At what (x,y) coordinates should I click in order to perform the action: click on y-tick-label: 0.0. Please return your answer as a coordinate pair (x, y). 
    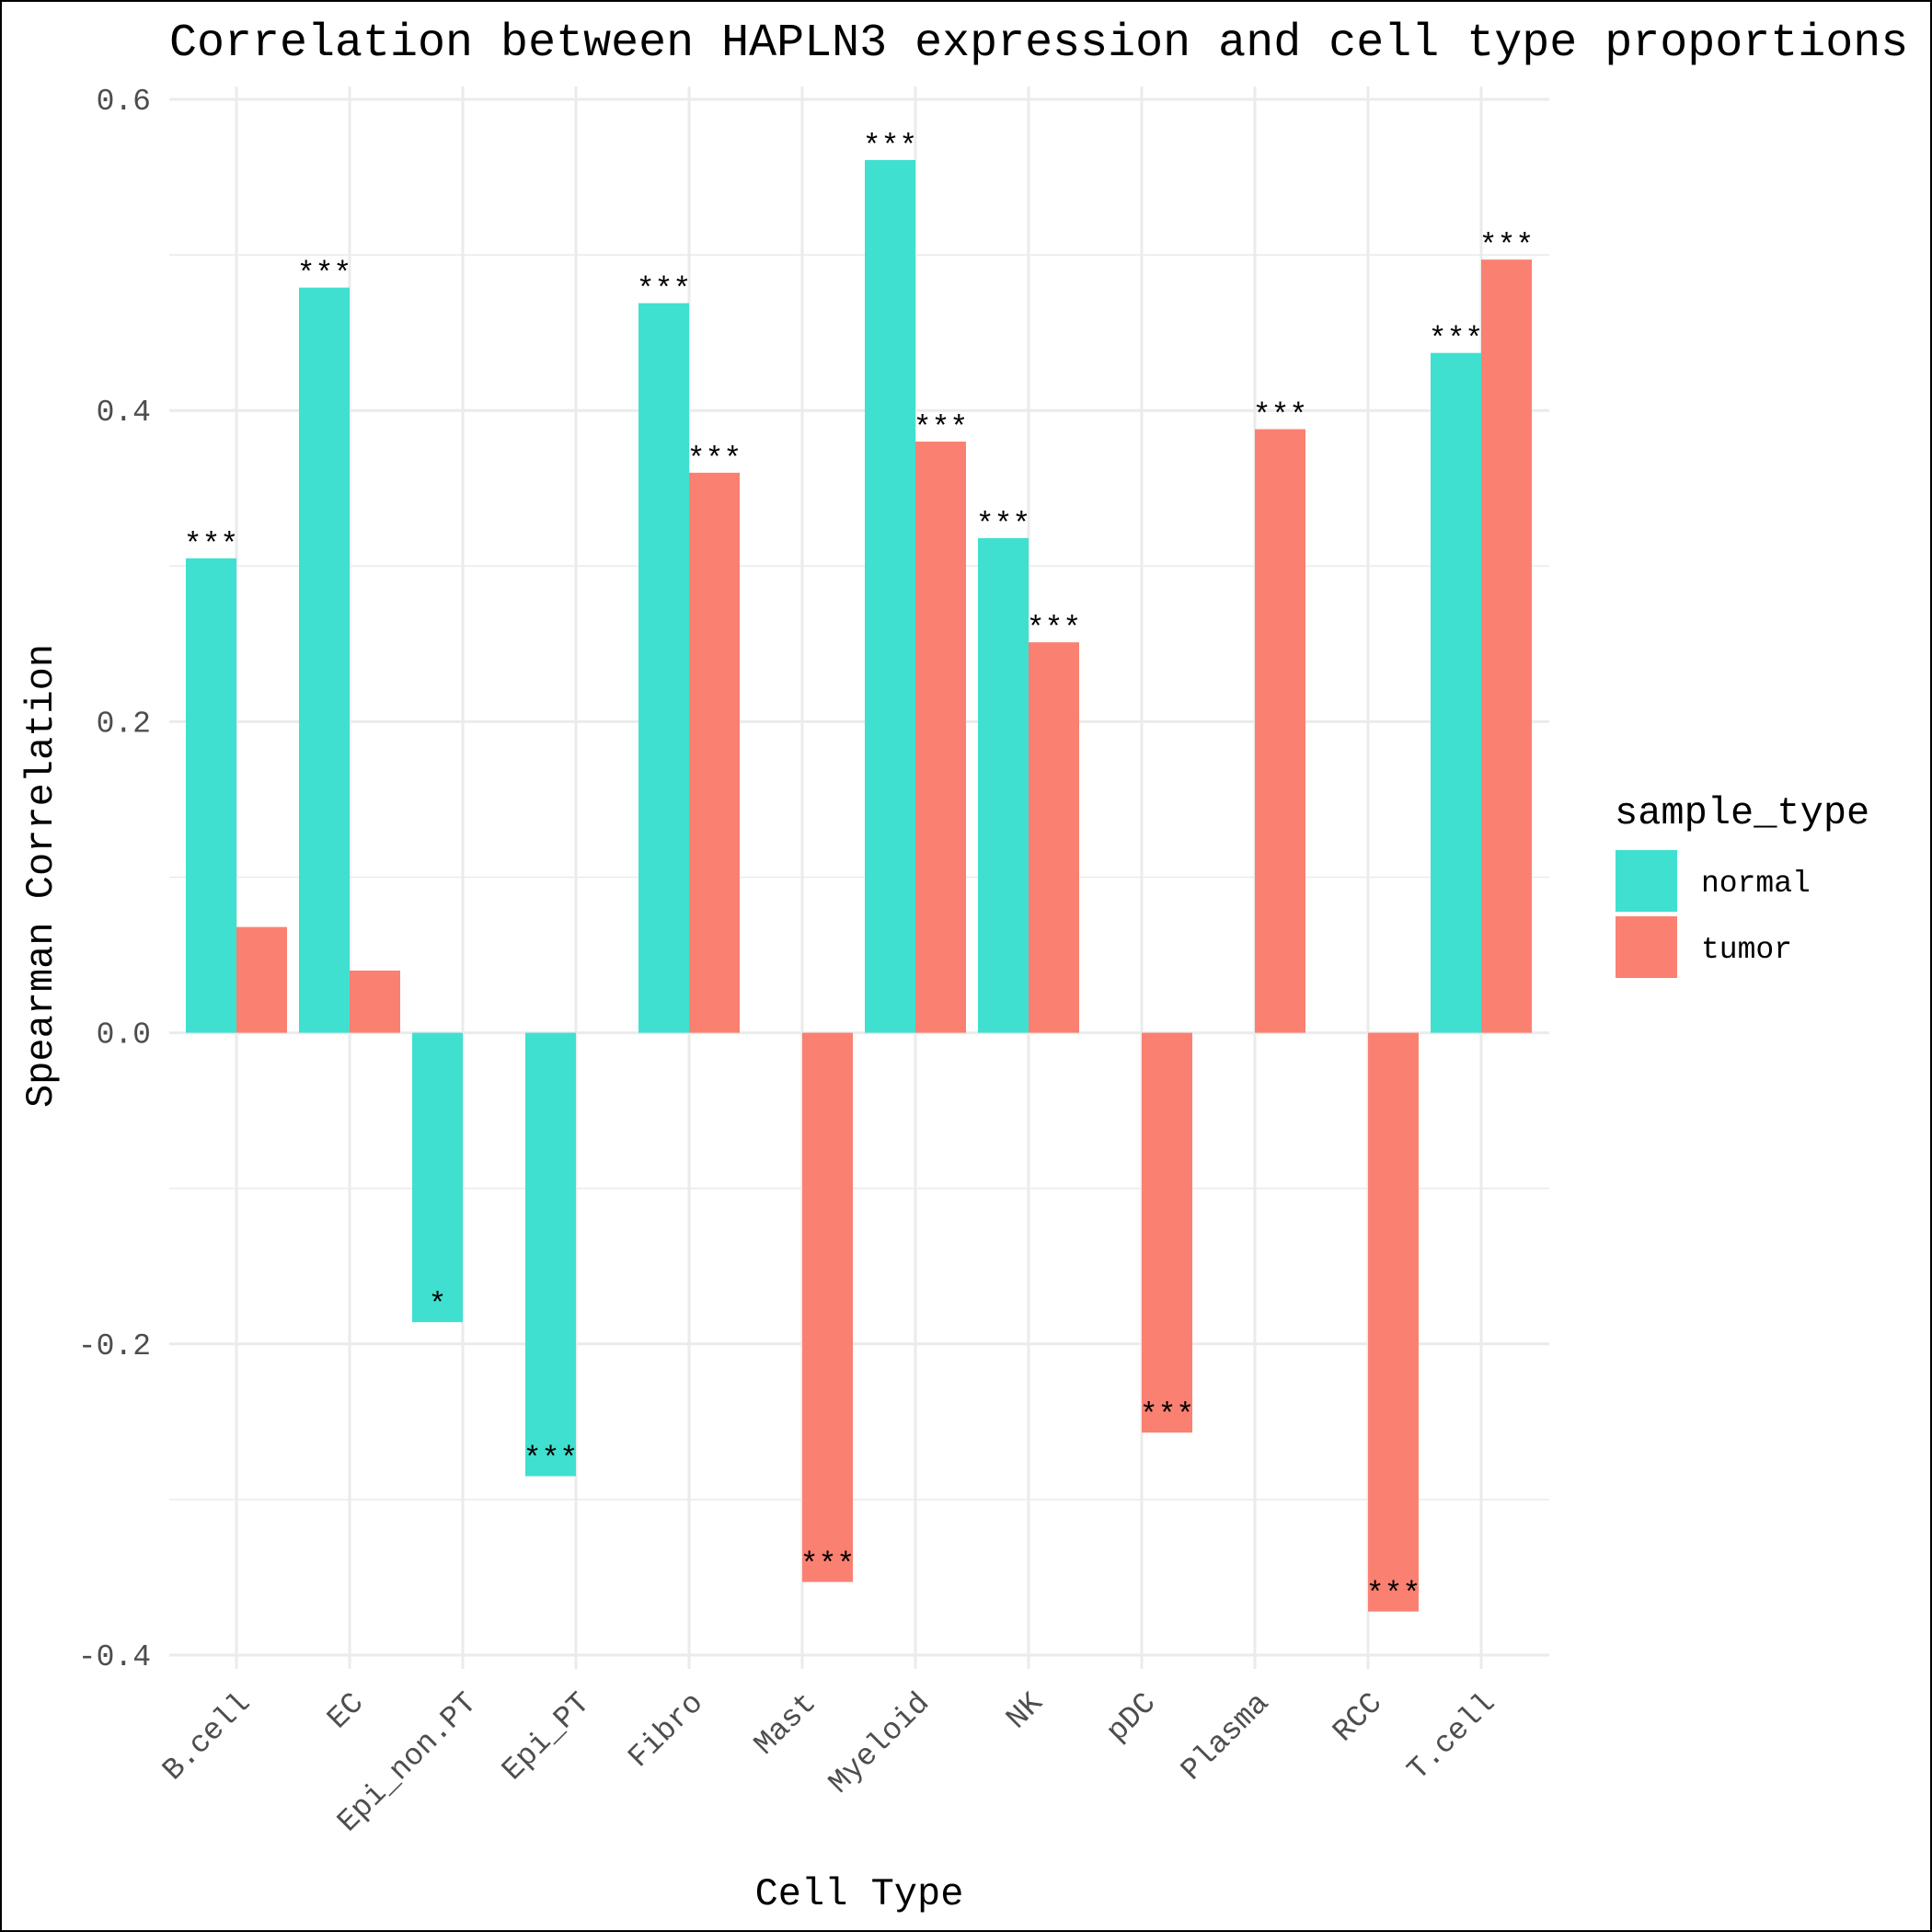
    Looking at the image, I should click on (124, 1035).